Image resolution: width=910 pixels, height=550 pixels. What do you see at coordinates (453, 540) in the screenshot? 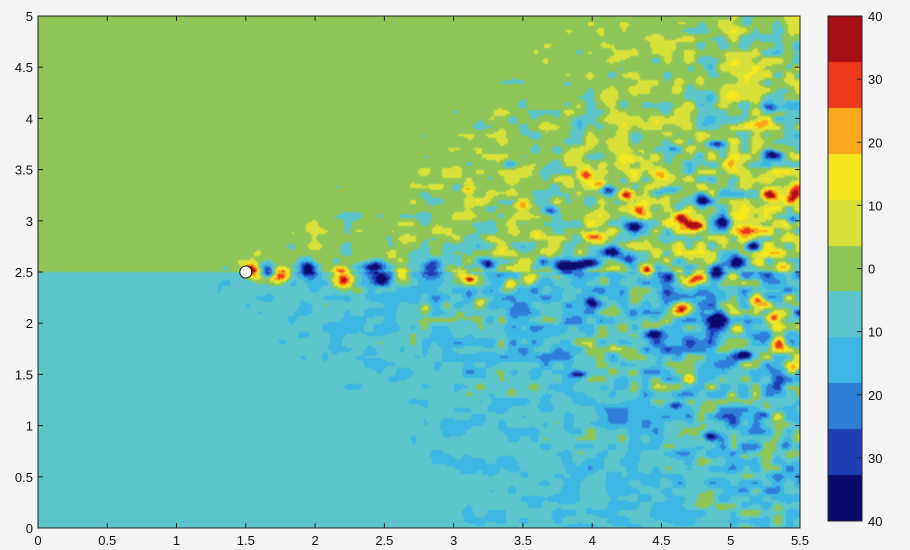
I see `x-tick-label: 3` at bounding box center [453, 540].